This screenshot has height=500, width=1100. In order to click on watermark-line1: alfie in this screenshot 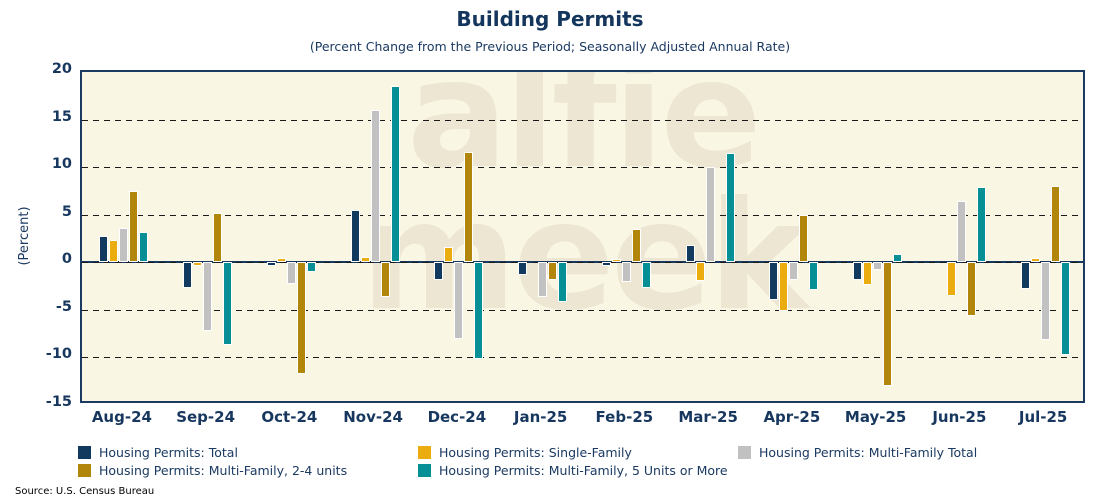, I will do `click(584, 136)`.